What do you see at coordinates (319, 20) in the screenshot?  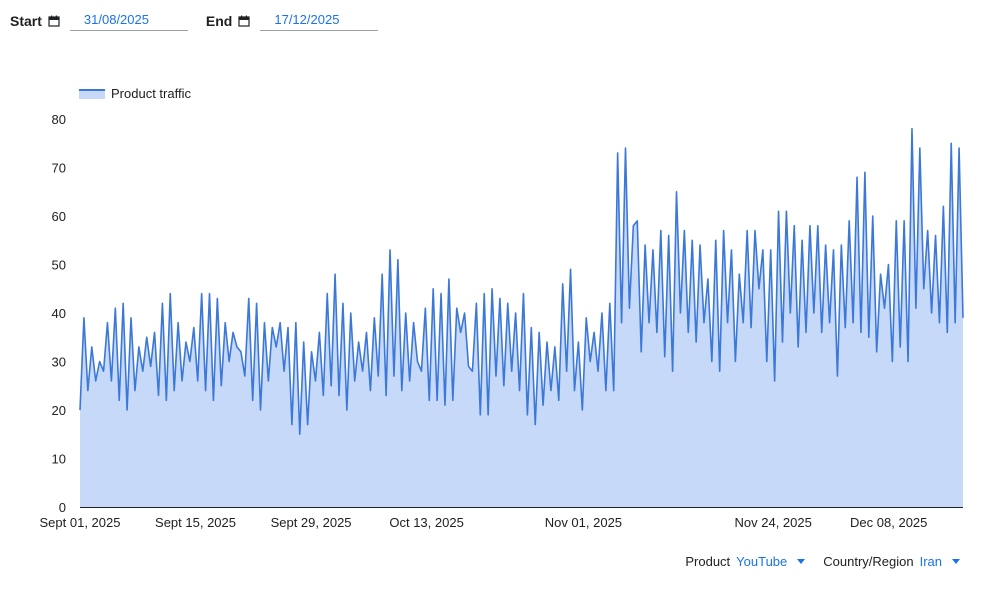 I see `end-date-input` at bounding box center [319, 20].